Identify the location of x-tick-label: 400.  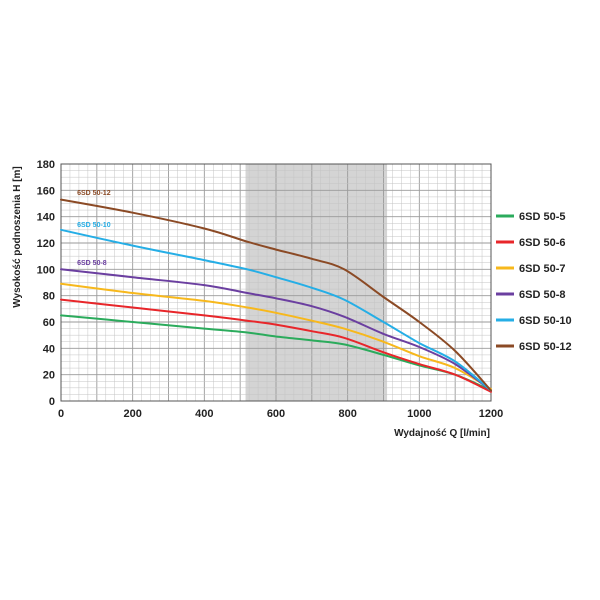
(204, 414).